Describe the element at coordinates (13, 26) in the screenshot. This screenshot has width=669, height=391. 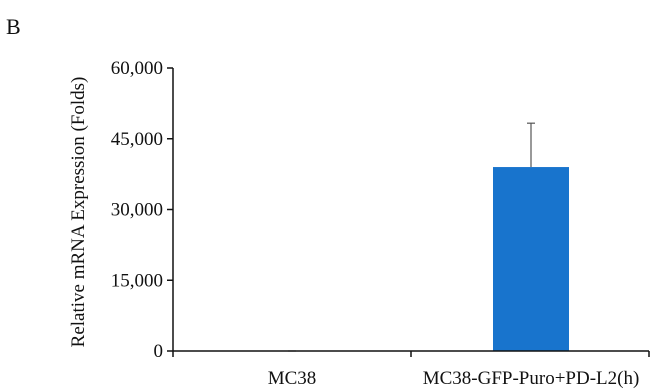
I see `panel-letter: B` at that location.